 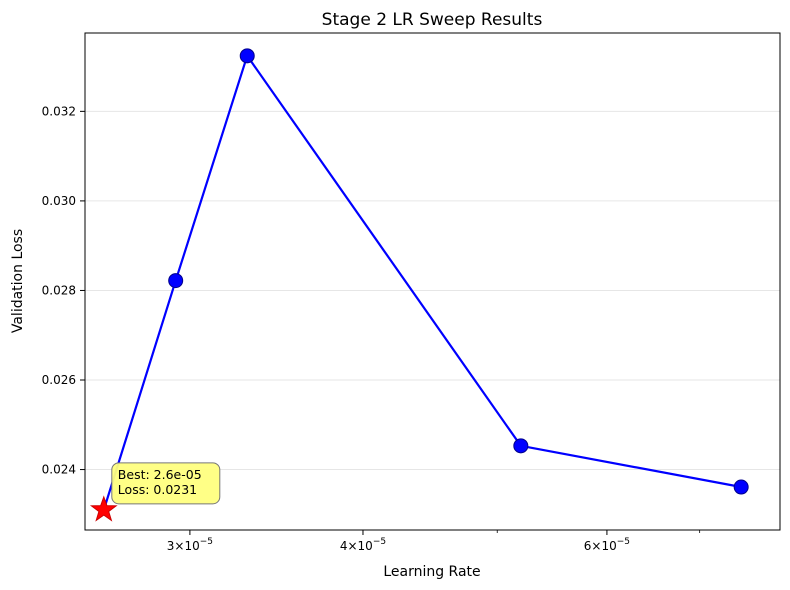 I want to click on x-tick-label: 6×10⁻⁵, so click(x=607, y=545).